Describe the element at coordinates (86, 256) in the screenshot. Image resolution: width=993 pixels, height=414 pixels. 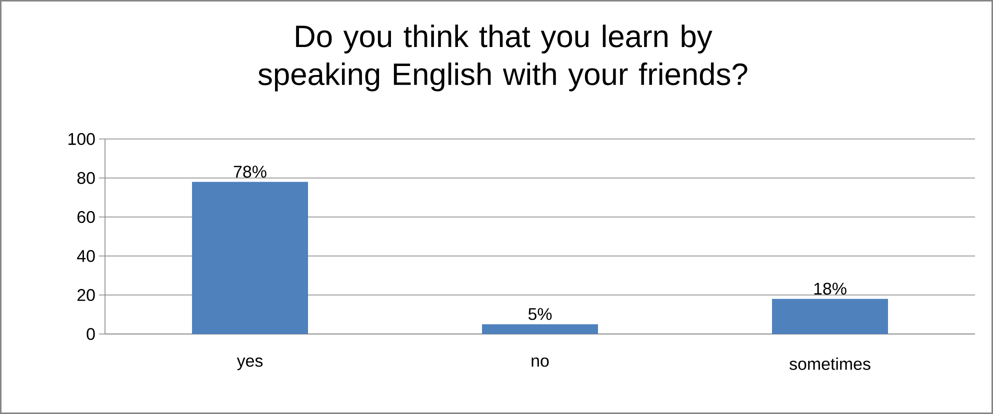
I see `y-tick-label: 40` at that location.